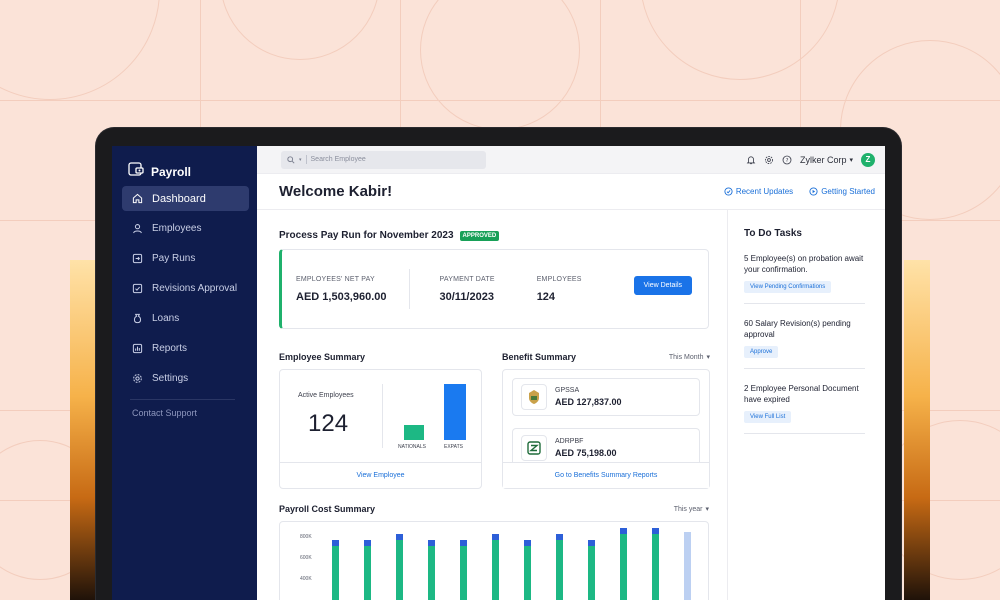  What do you see at coordinates (165, 413) in the screenshot?
I see `contact-support-link: Contact Support` at bounding box center [165, 413].